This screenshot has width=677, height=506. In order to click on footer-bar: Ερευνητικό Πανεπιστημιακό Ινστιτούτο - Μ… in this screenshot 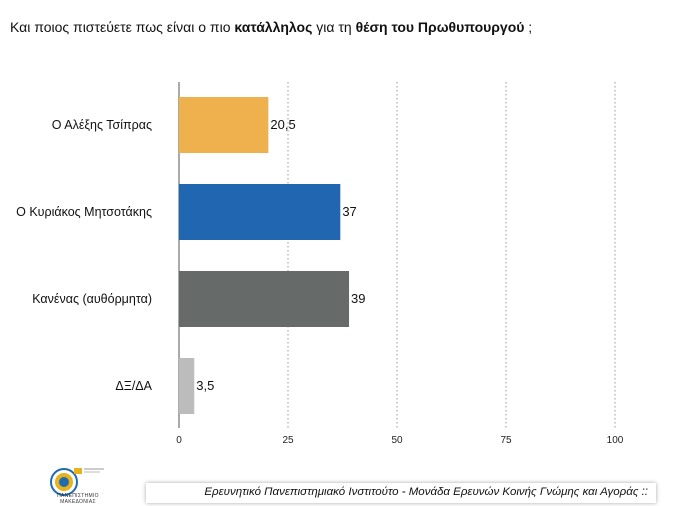, I will do `click(401, 493)`.